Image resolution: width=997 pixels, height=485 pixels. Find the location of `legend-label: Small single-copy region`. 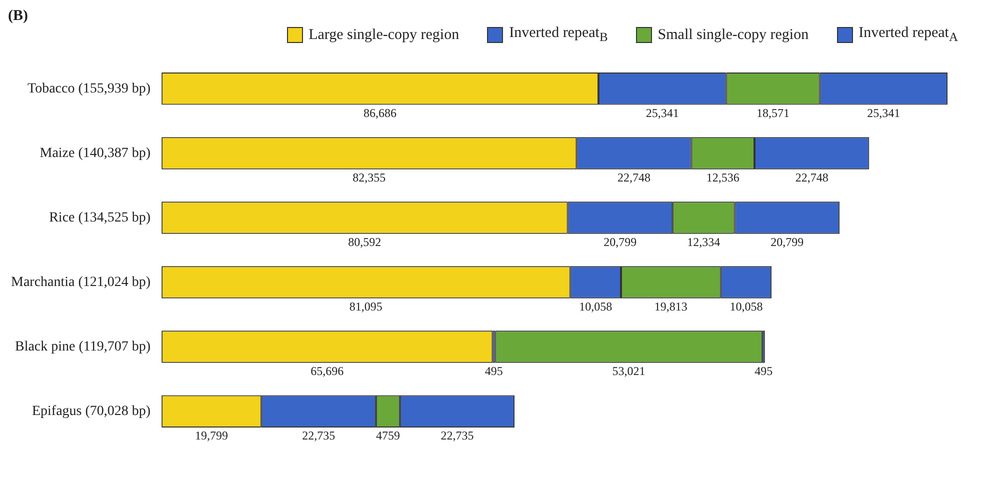

legend-label: Small single-copy region is located at coordinates (733, 35).